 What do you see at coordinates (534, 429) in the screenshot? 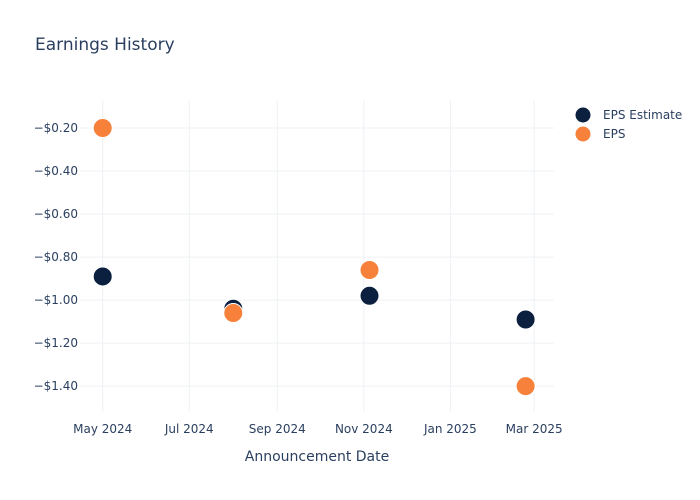
I see `x-tick-label: Mar 2025` at bounding box center [534, 429].